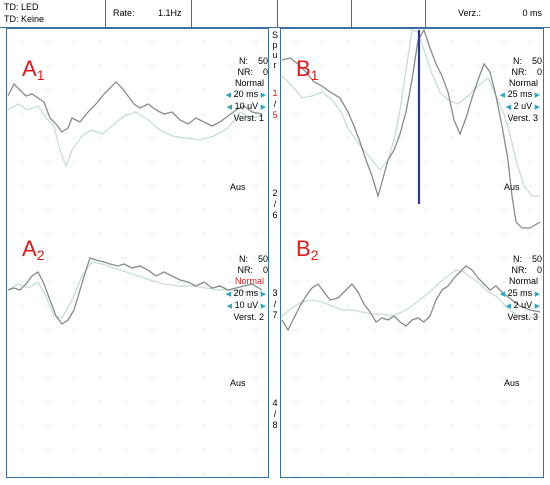 The width and height of the screenshot is (550, 485). What do you see at coordinates (274, 50) in the screenshot?
I see `spur-label: S p u r` at bounding box center [274, 50].